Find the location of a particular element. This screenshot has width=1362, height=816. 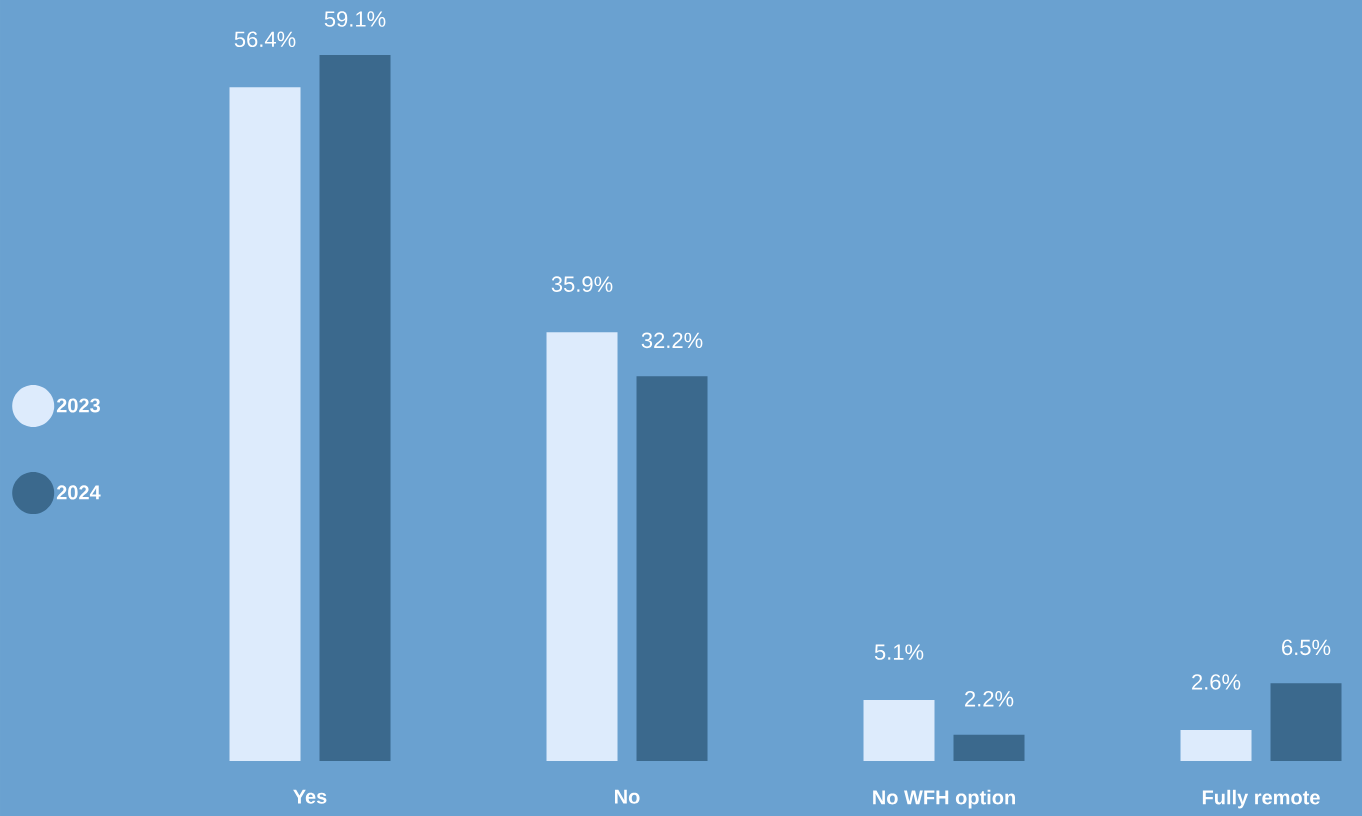

x-tick-label: No WFH option is located at coordinates (944, 799).